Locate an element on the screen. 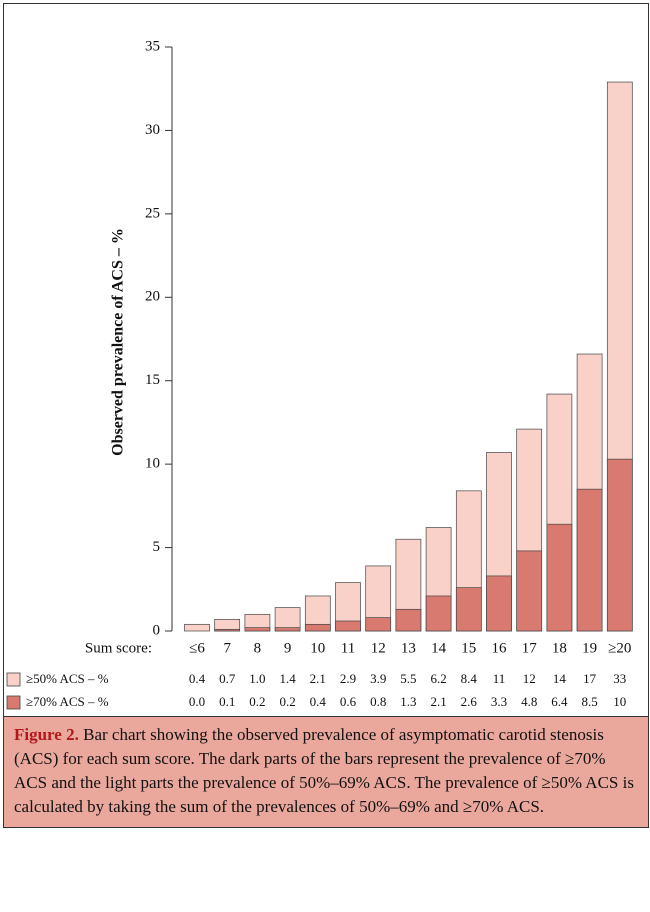 This screenshot has height=912, width=650. value-label: 17 is located at coordinates (590, 678).